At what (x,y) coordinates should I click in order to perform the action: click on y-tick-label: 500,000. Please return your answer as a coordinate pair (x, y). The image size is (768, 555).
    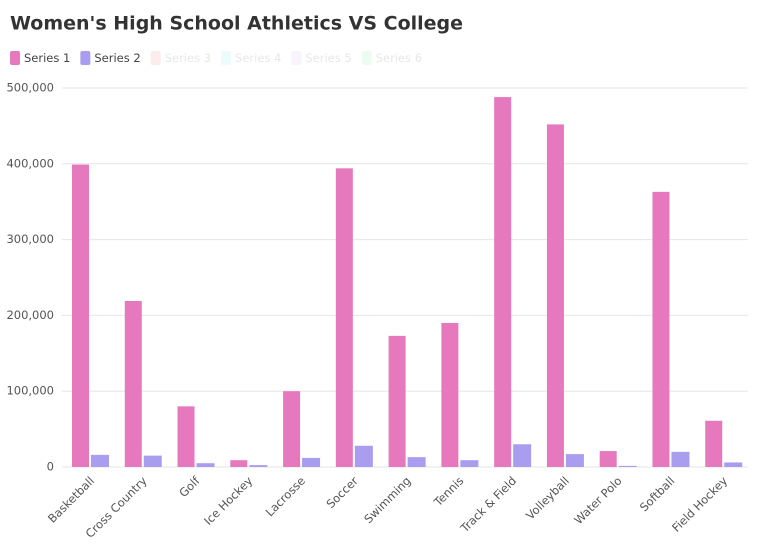
    Looking at the image, I should click on (30, 88).